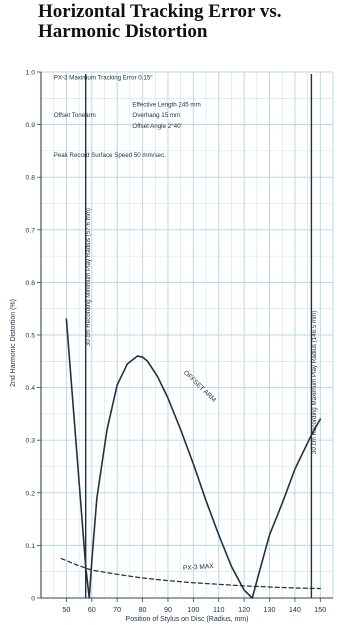 The image size is (350, 625). I want to click on chart-info-text: Offset Angle 2°40', so click(156, 126).